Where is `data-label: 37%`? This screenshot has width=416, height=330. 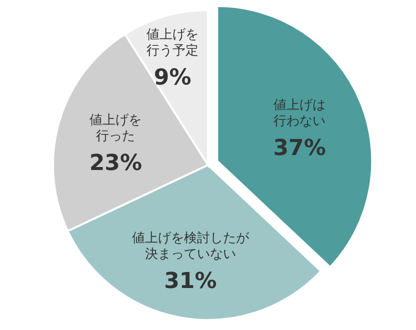 data-label: 37% is located at coordinates (299, 149).